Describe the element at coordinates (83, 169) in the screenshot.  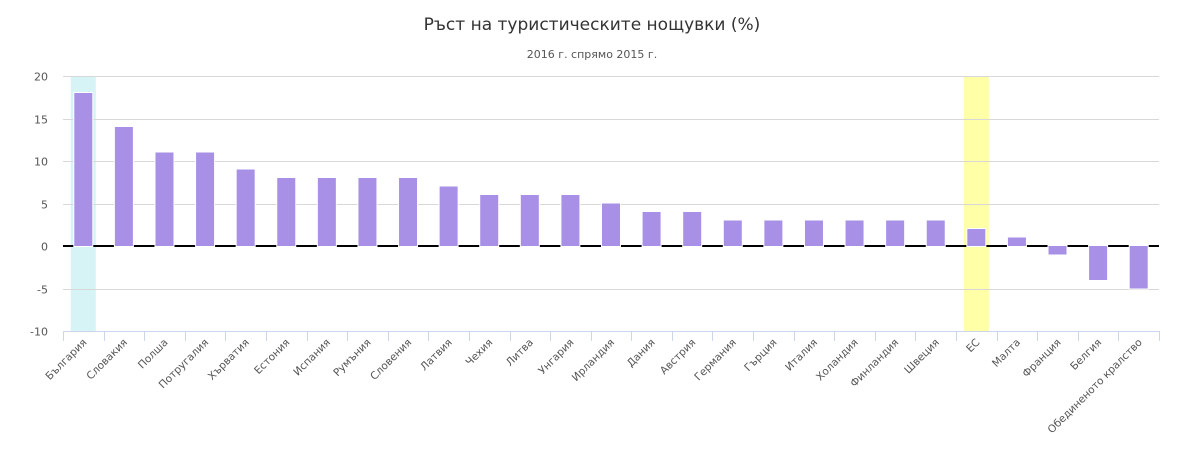
I see `bar-България` at that location.